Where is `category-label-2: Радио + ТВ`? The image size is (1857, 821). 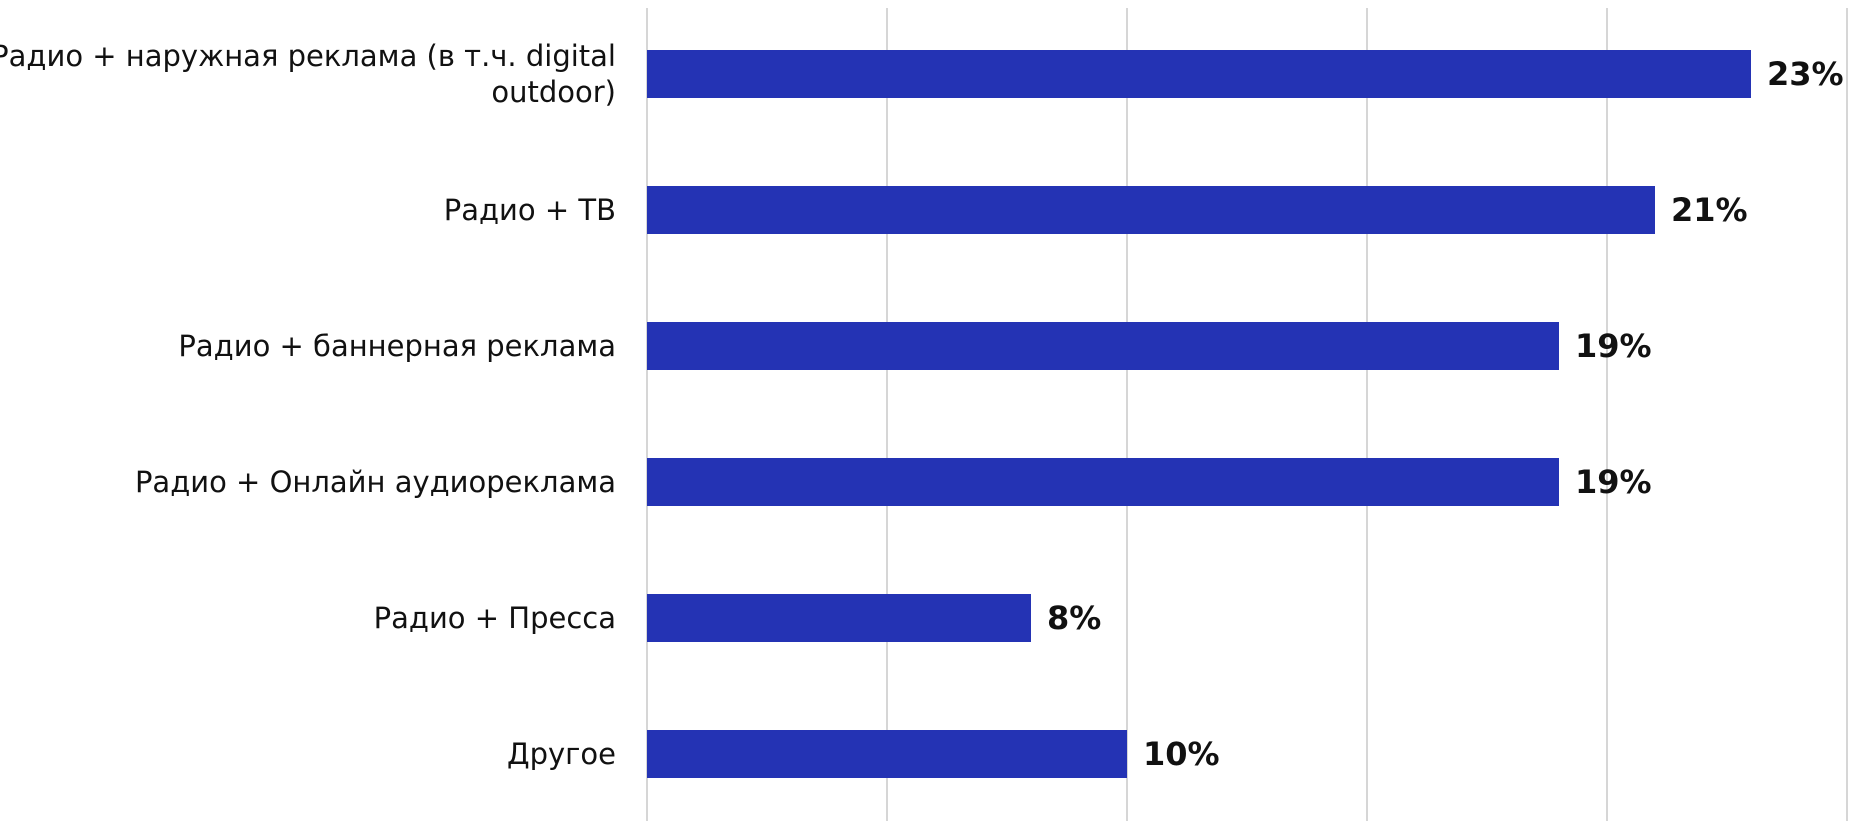
category-label-2: Радио + ТВ is located at coordinates (530, 210).